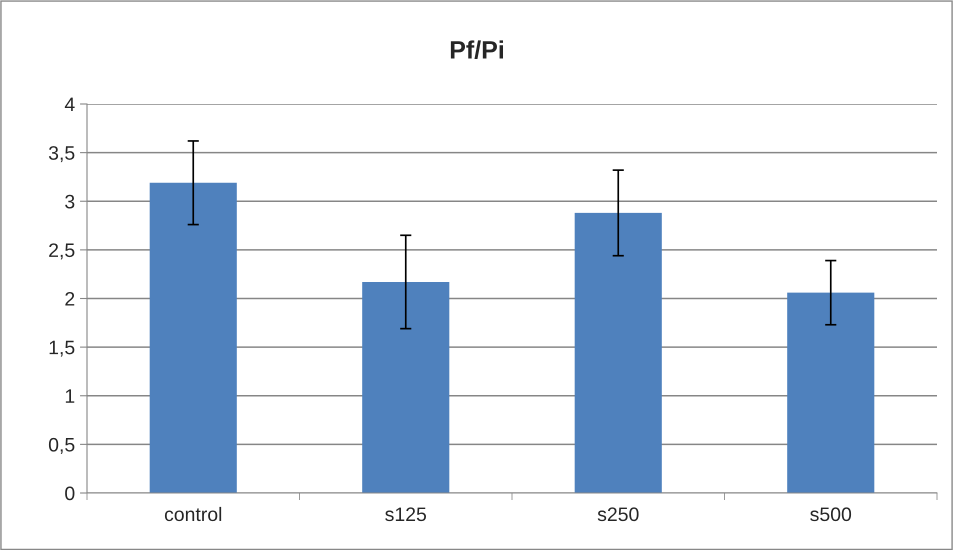  I want to click on y-tick-label: 0, so click(69, 493).